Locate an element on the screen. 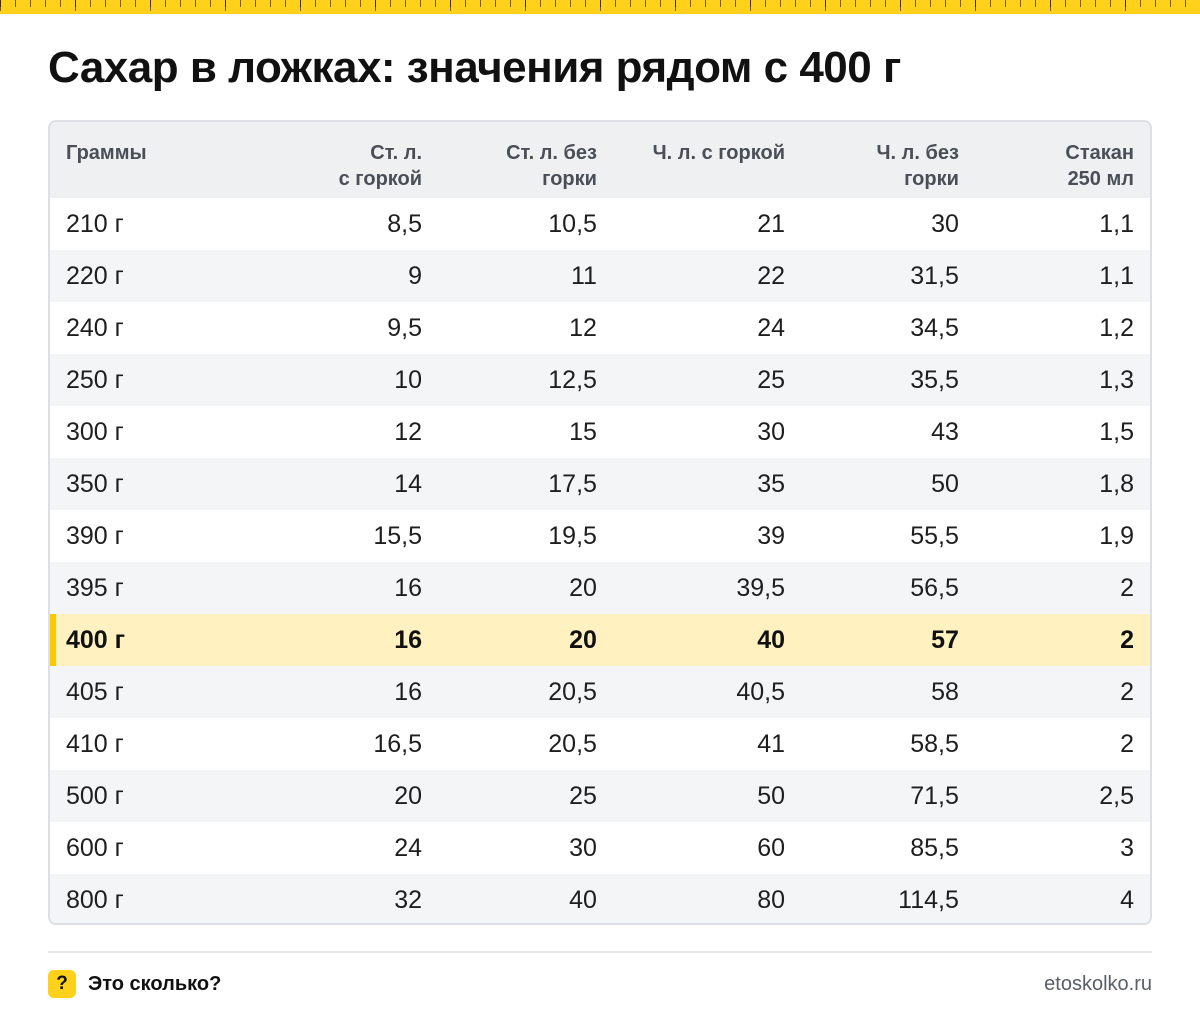 This screenshot has width=1200, height=1016. value-cell: 14 is located at coordinates (408, 483).